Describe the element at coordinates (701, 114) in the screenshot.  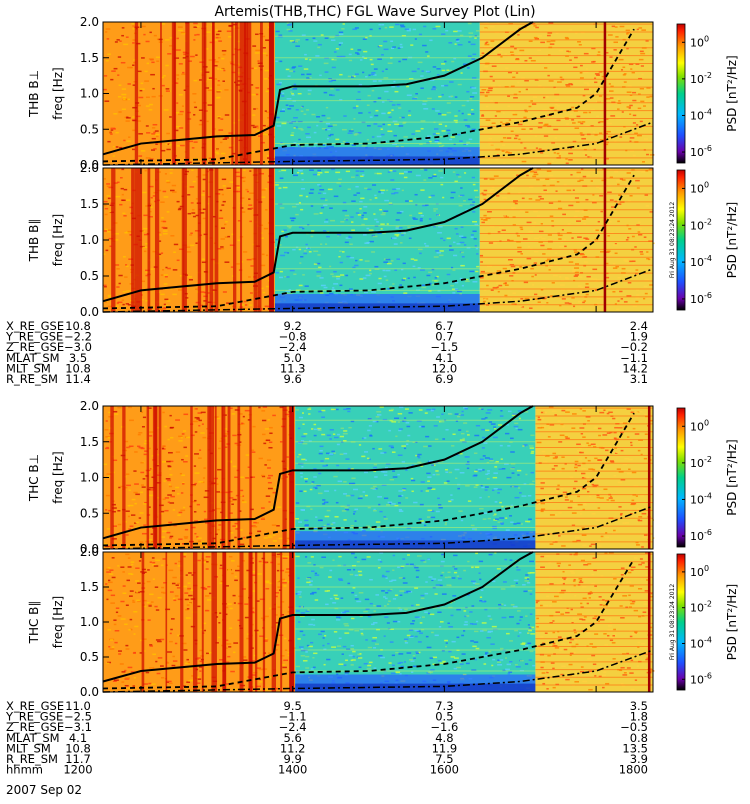
I see `colorbar-tick-label: 10-4` at that location.